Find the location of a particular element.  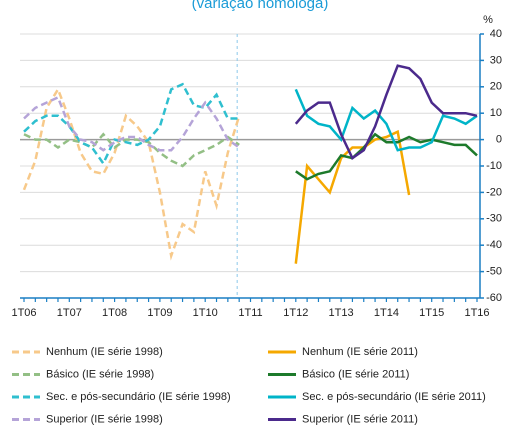

y-tick-label: 40 is located at coordinates (496, 34).